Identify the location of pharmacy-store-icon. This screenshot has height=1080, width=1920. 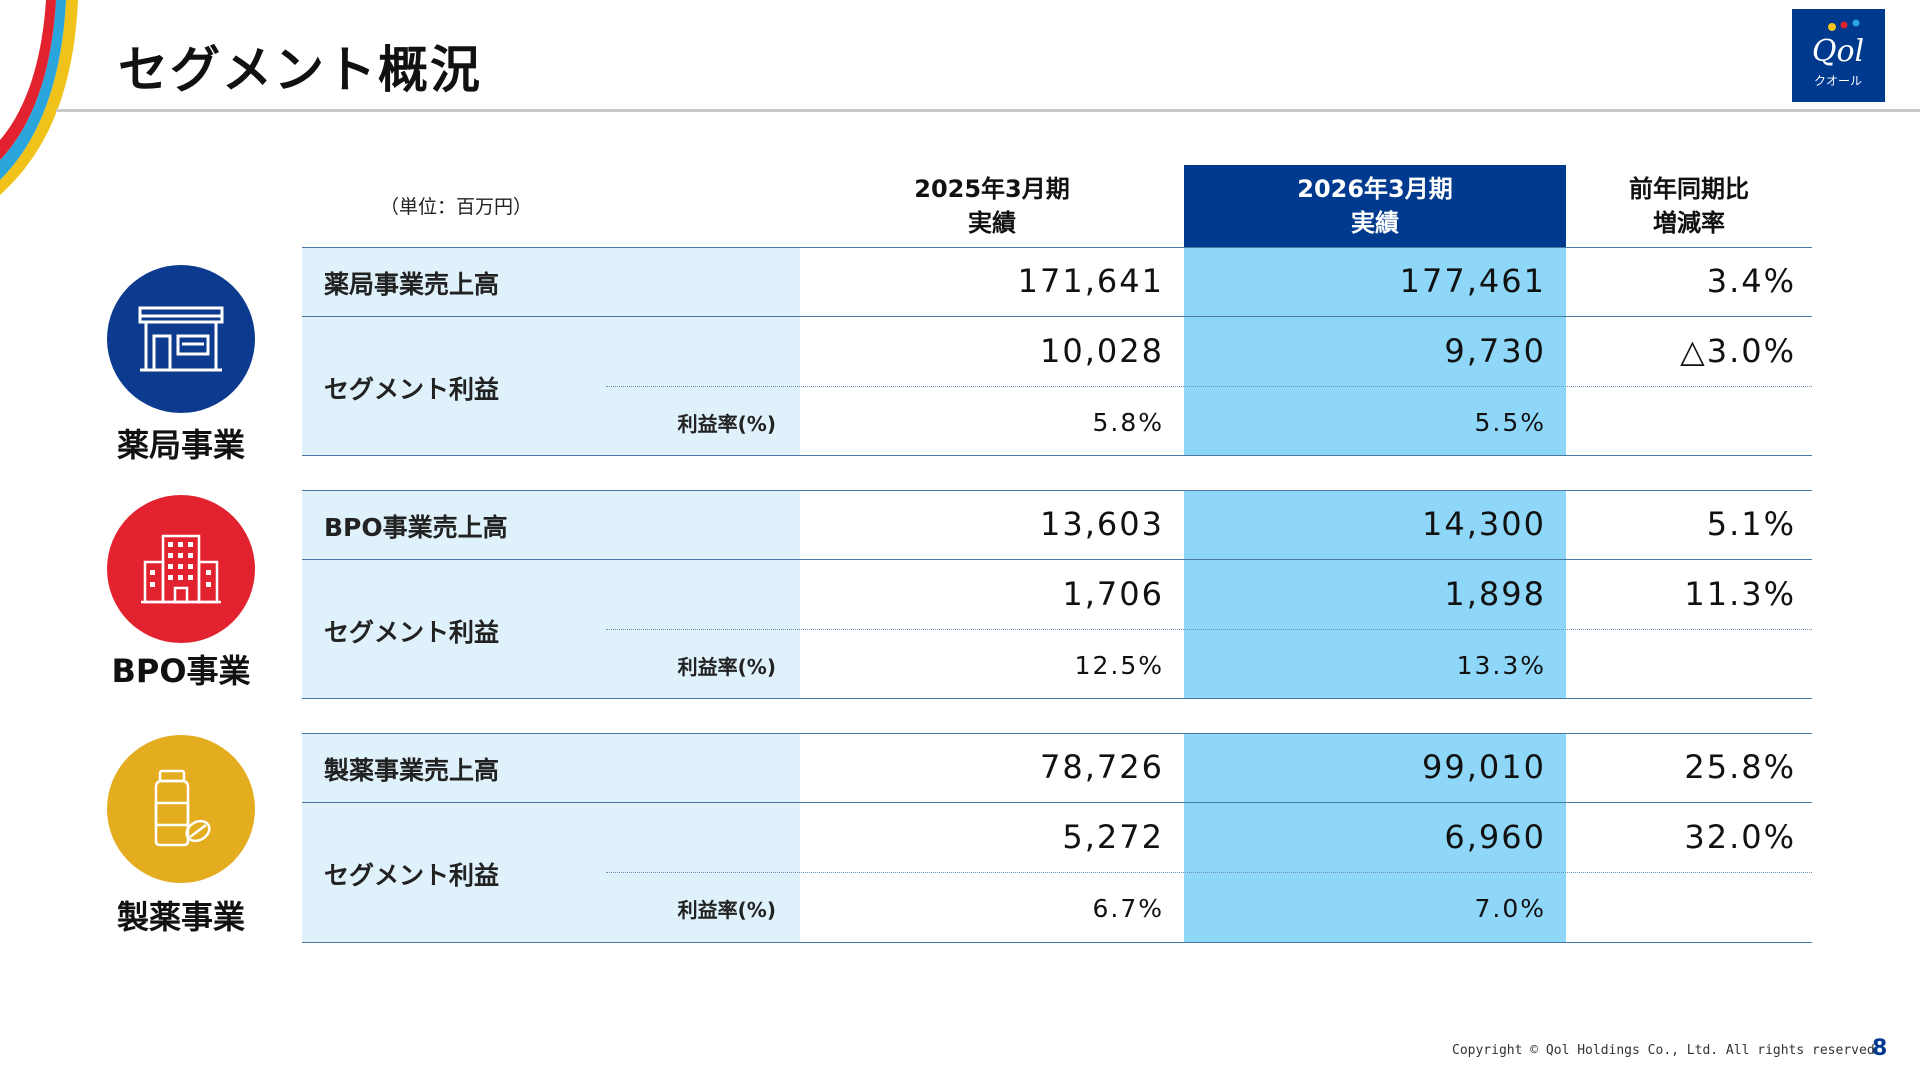
(181, 339).